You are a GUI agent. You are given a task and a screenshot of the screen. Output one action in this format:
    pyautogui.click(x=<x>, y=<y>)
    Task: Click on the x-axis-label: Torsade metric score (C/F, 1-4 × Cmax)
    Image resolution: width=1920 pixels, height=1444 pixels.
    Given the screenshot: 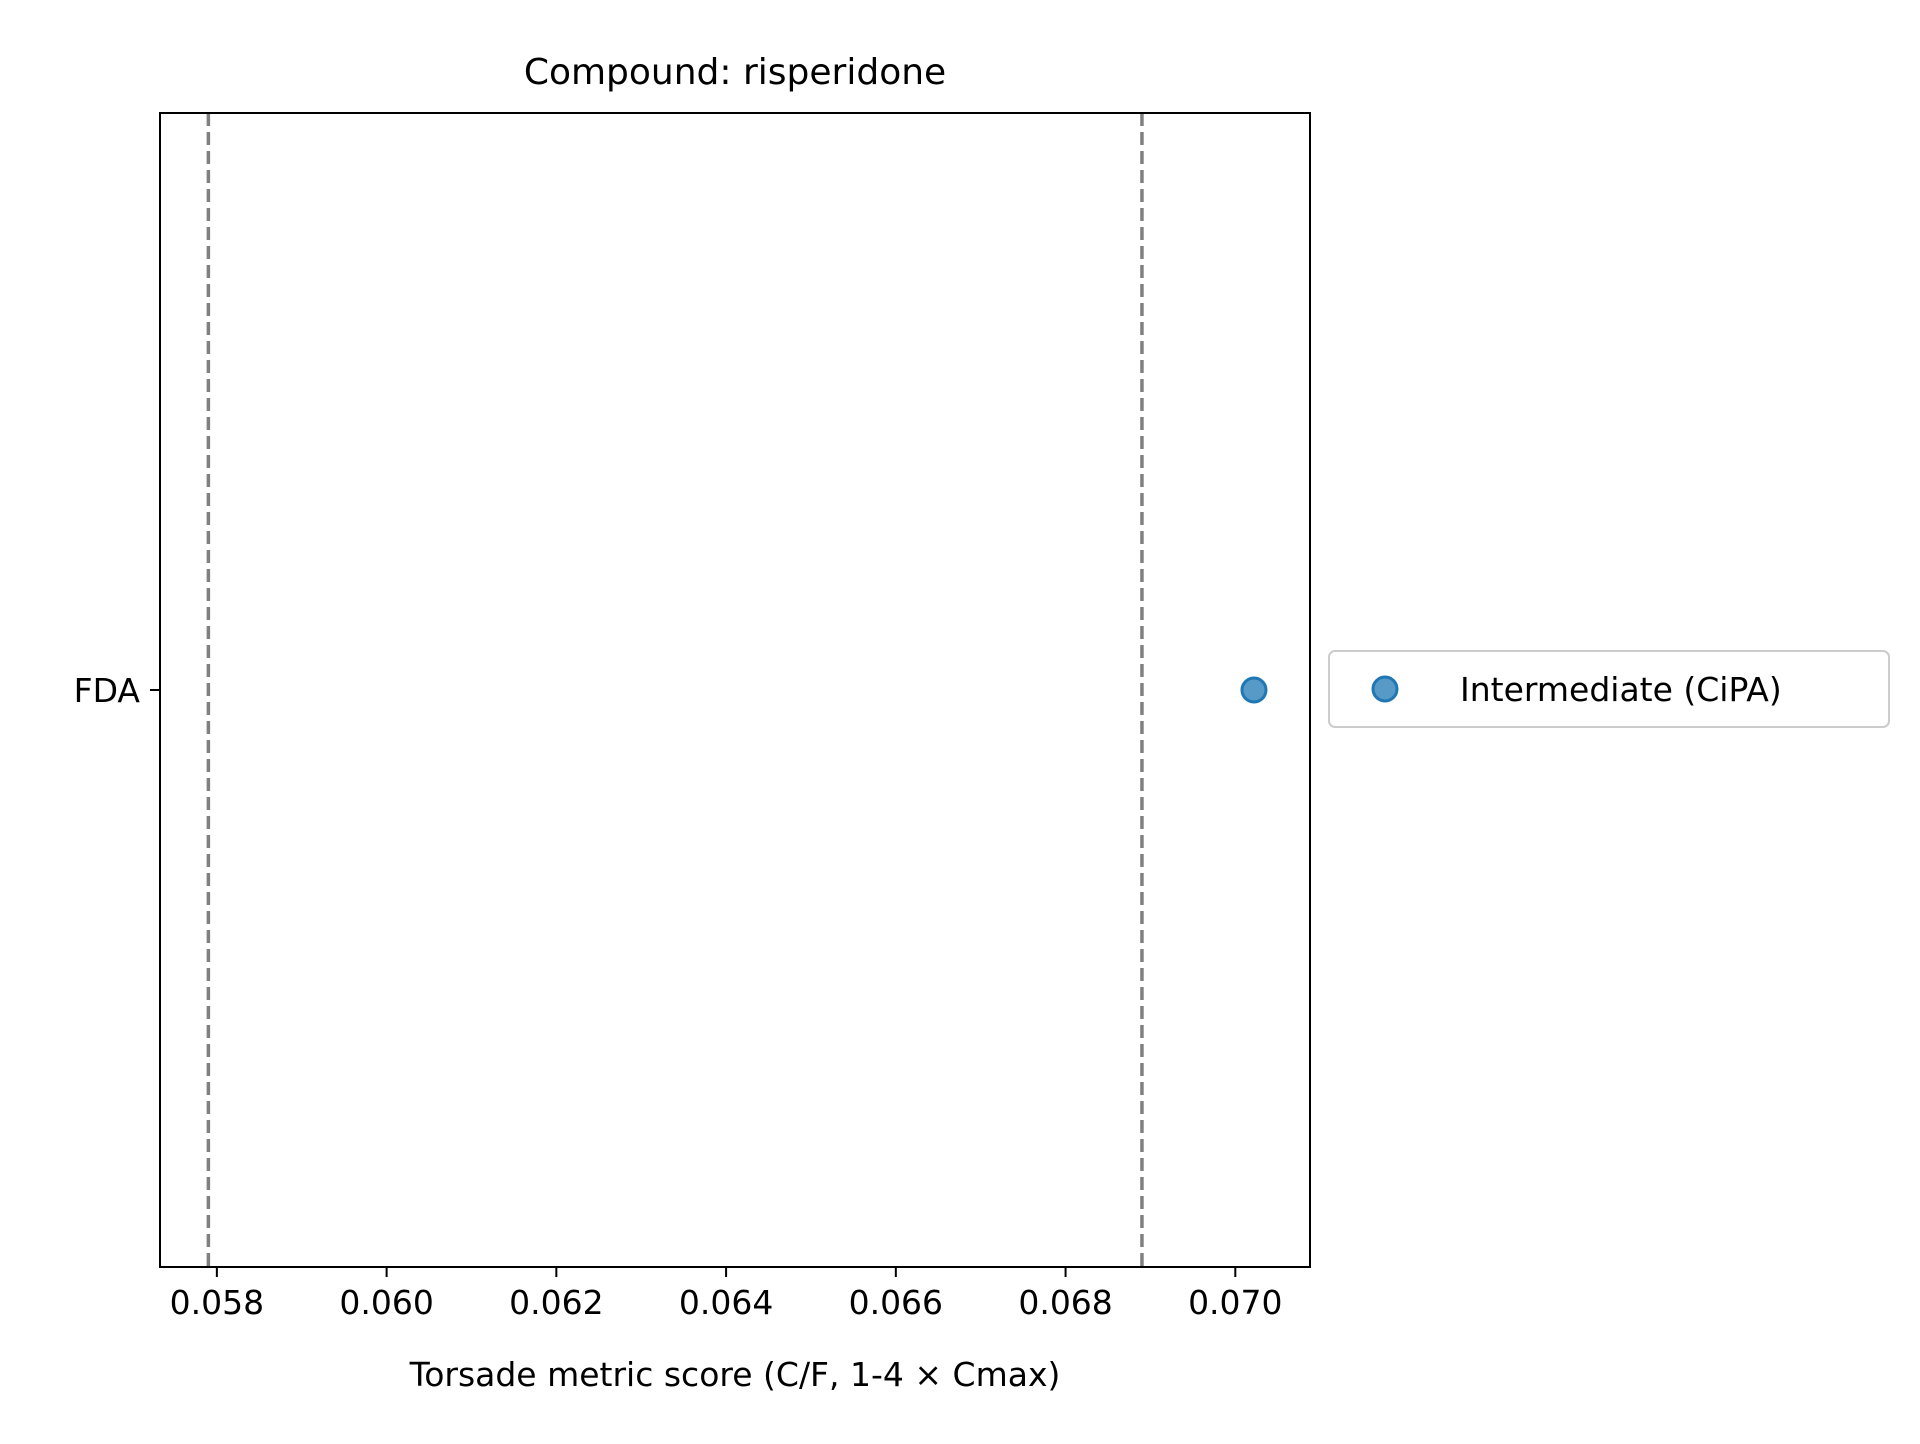 What is the action you would take?
    pyautogui.click(x=735, y=1374)
    